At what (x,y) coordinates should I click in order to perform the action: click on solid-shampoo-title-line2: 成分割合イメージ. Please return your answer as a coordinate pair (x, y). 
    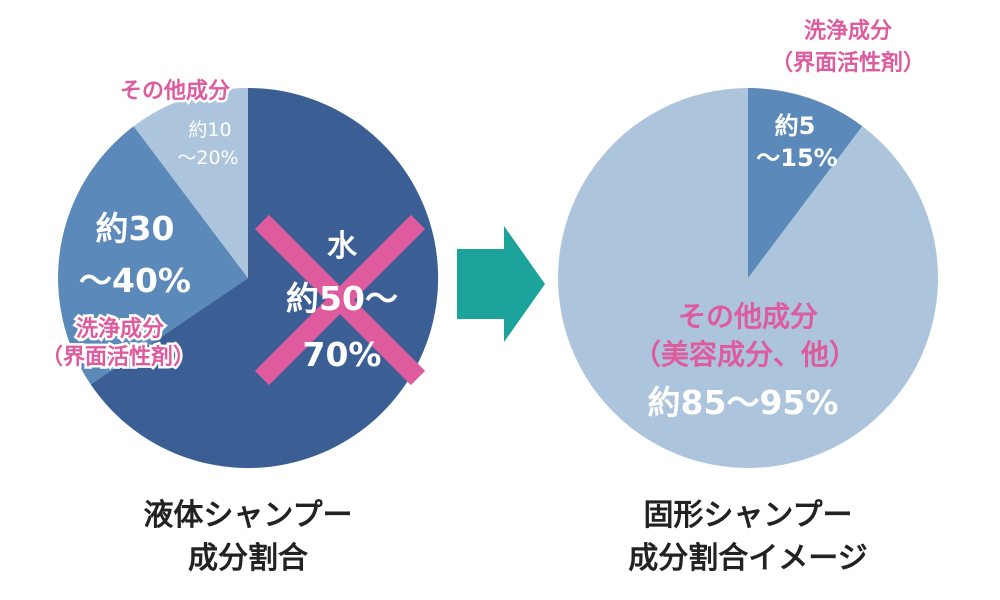
    Looking at the image, I should click on (747, 558).